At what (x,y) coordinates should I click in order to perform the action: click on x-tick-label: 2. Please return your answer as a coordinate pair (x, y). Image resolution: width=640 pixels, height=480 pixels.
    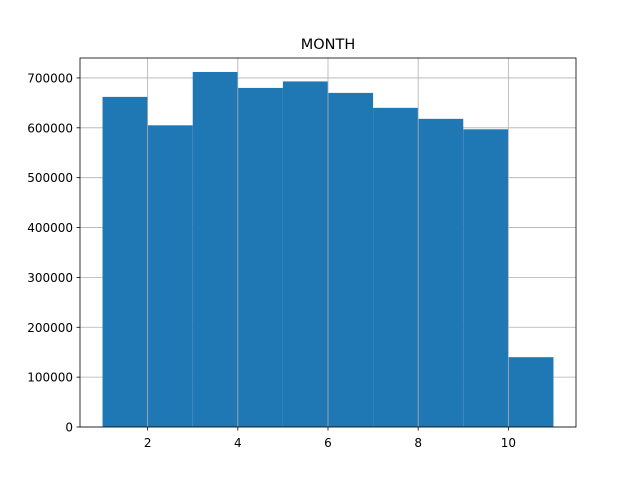
    Looking at the image, I should click on (148, 443).